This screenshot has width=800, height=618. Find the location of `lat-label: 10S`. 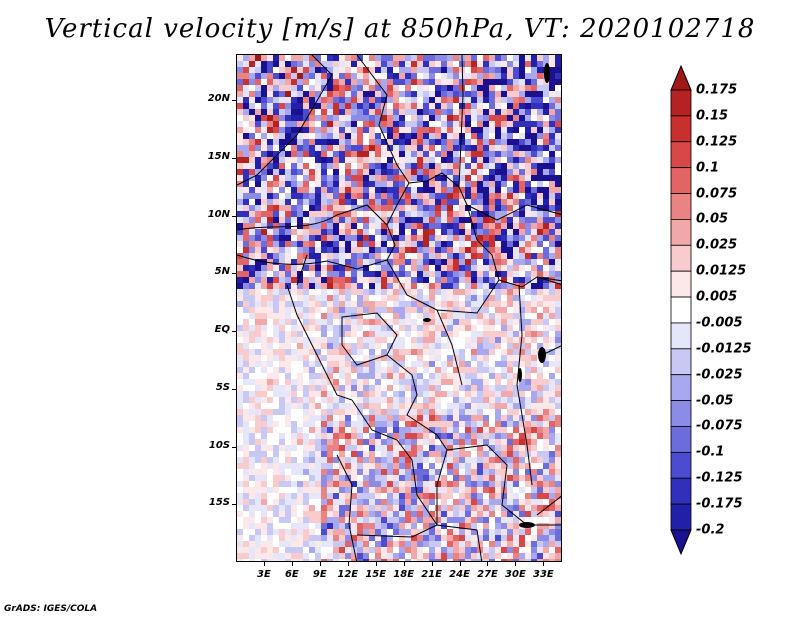

lat-label: 10S is located at coordinates (219, 445).